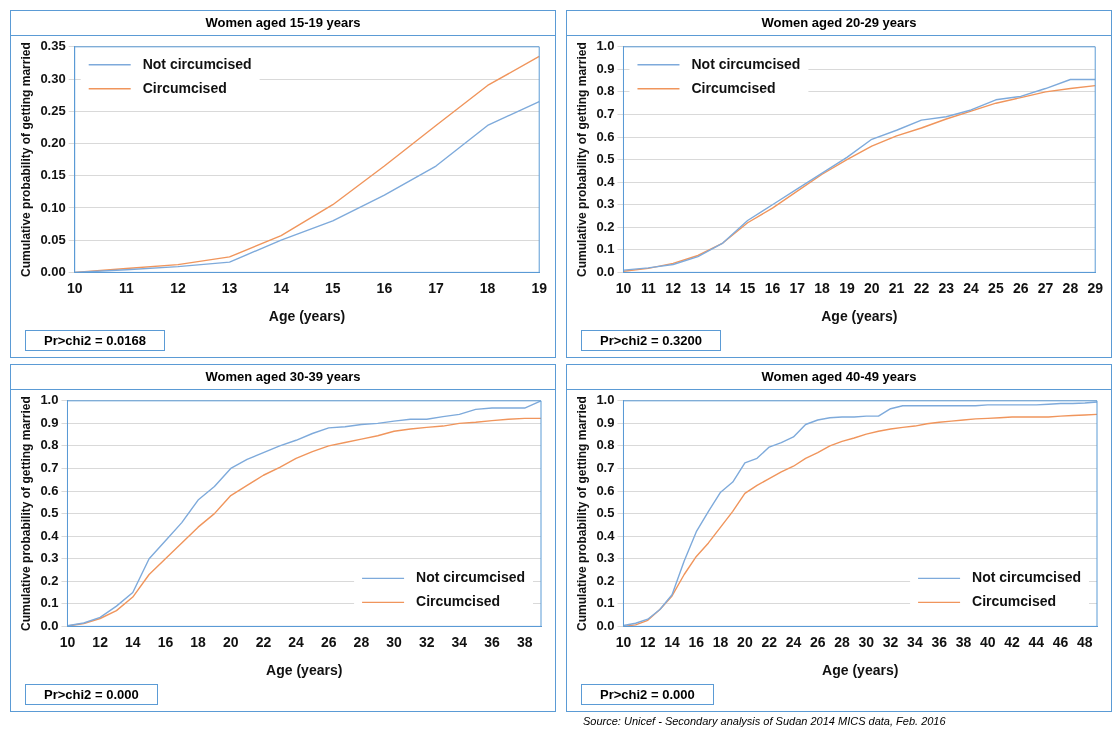  I want to click on text: Pr>chi2 = 0.3200, so click(651, 340).